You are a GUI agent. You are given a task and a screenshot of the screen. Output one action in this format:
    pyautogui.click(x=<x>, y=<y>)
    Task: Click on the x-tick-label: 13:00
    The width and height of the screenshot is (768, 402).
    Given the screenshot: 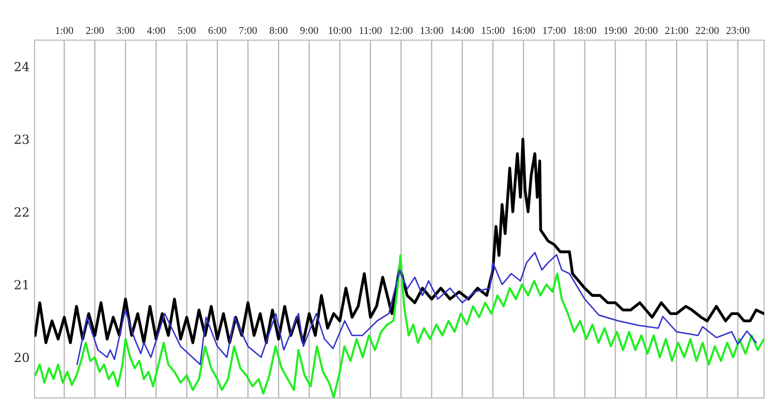 What is the action you would take?
    pyautogui.click(x=432, y=30)
    